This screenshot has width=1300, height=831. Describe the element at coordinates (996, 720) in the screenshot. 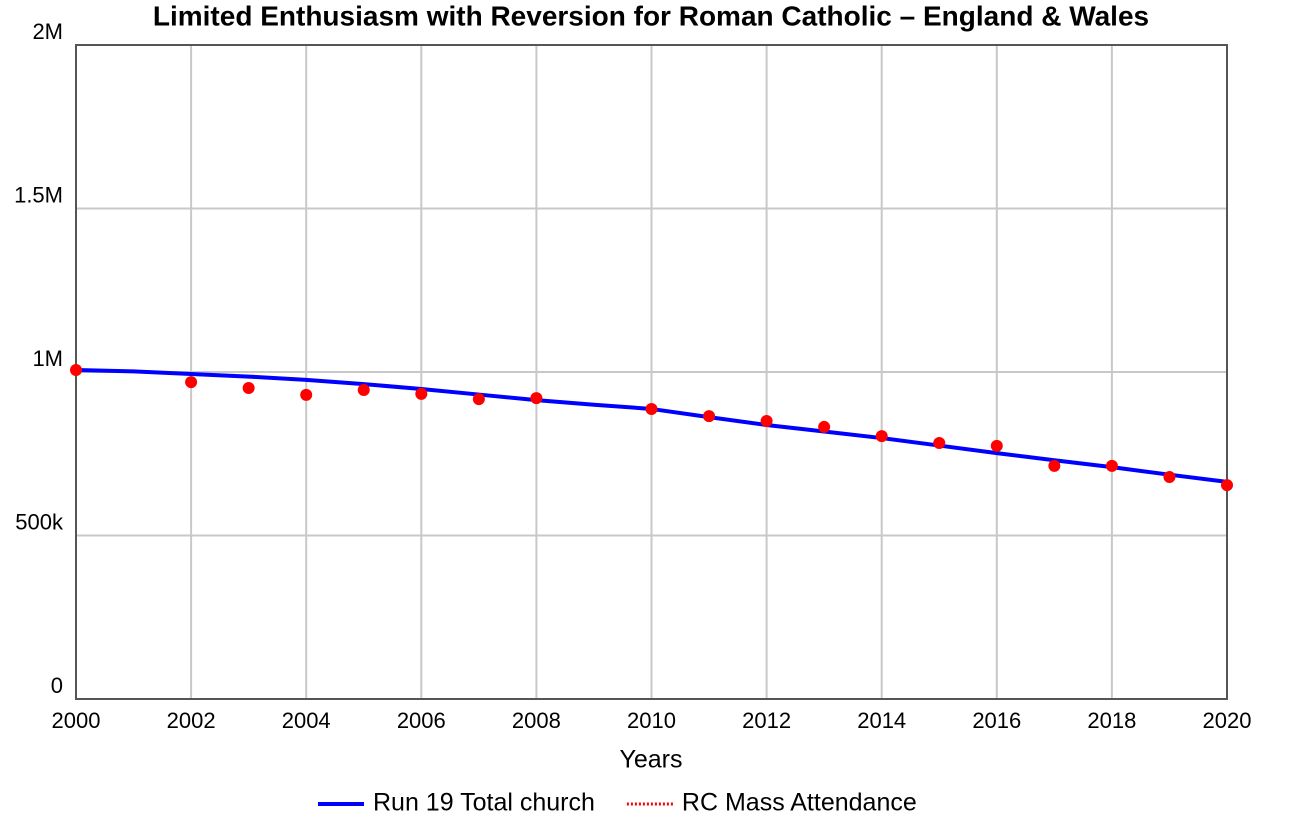

I see `x-tick-label: 2016` at that location.